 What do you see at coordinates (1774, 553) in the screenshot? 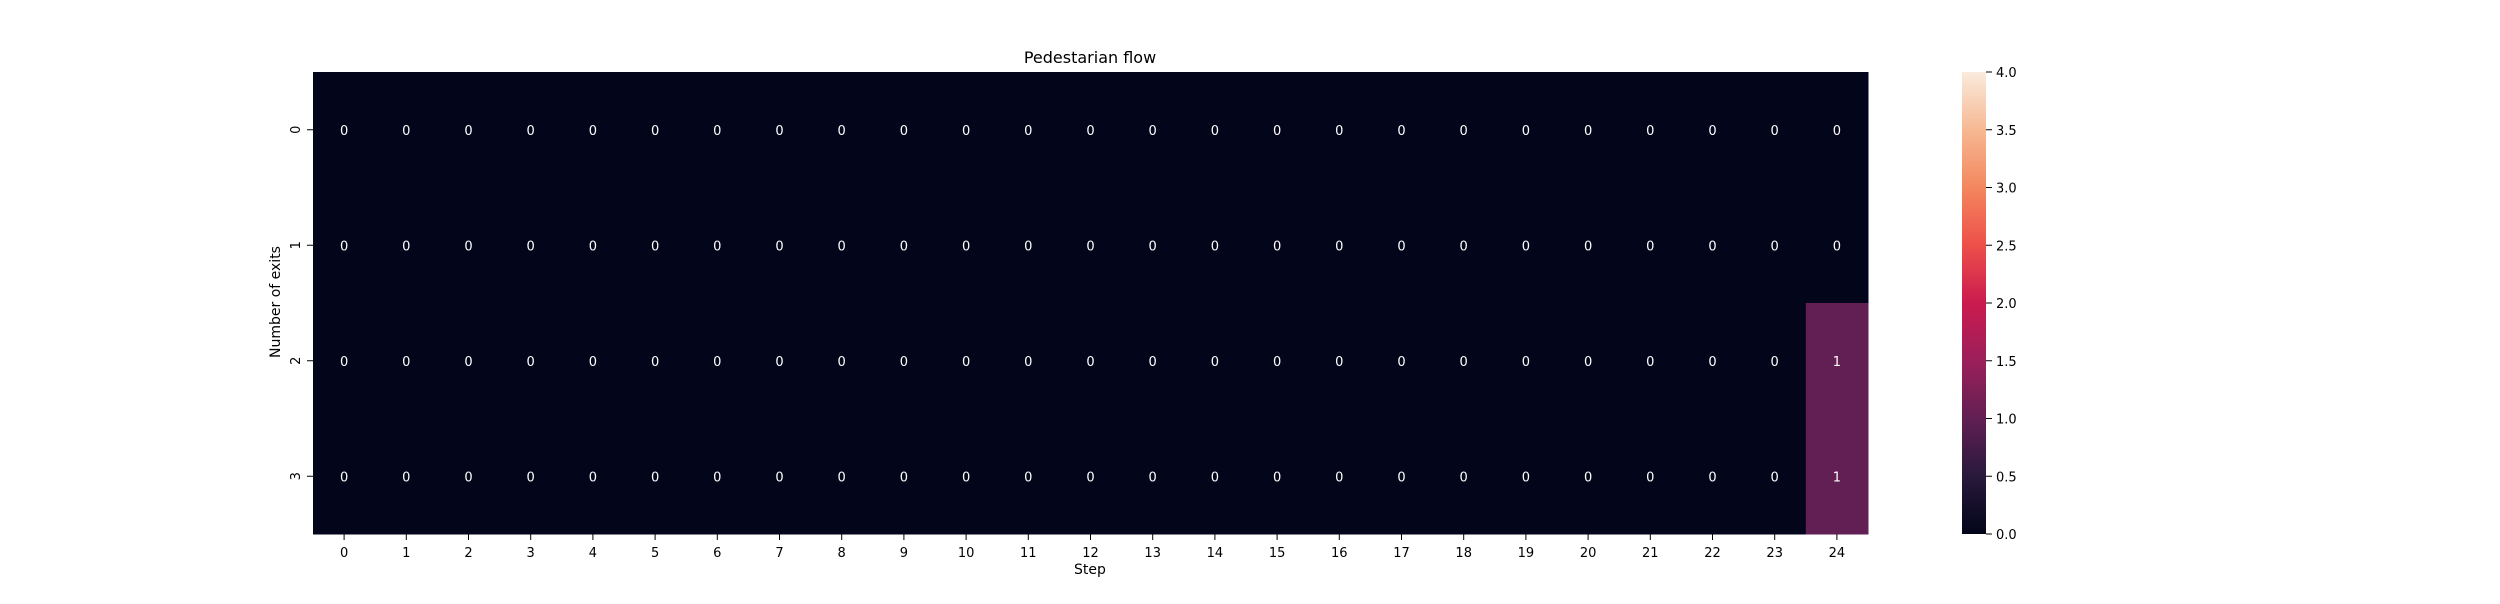
I see `x-tick-label: 23` at bounding box center [1774, 553].